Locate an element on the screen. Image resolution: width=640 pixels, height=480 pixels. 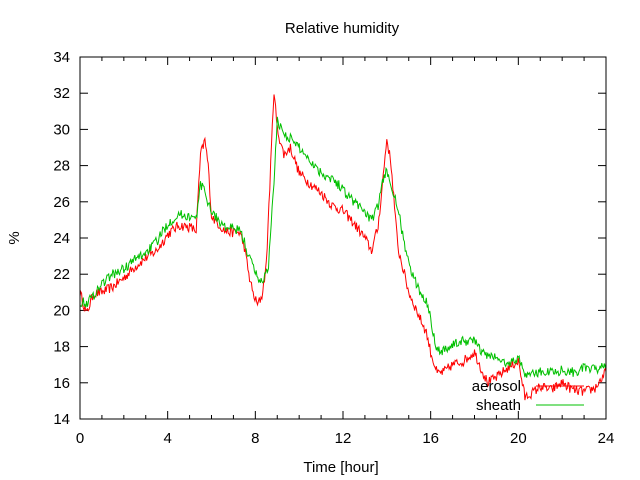
legend-label-sheath: sheath is located at coordinates (498, 405).